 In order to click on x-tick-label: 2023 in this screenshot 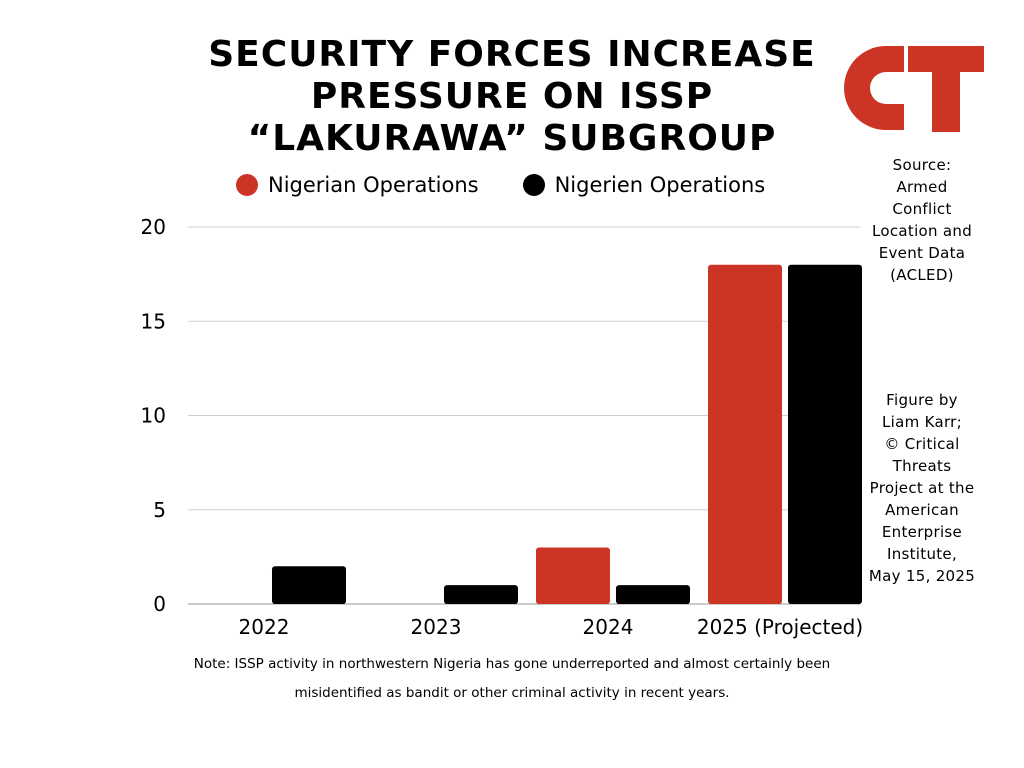, I will do `click(436, 627)`.